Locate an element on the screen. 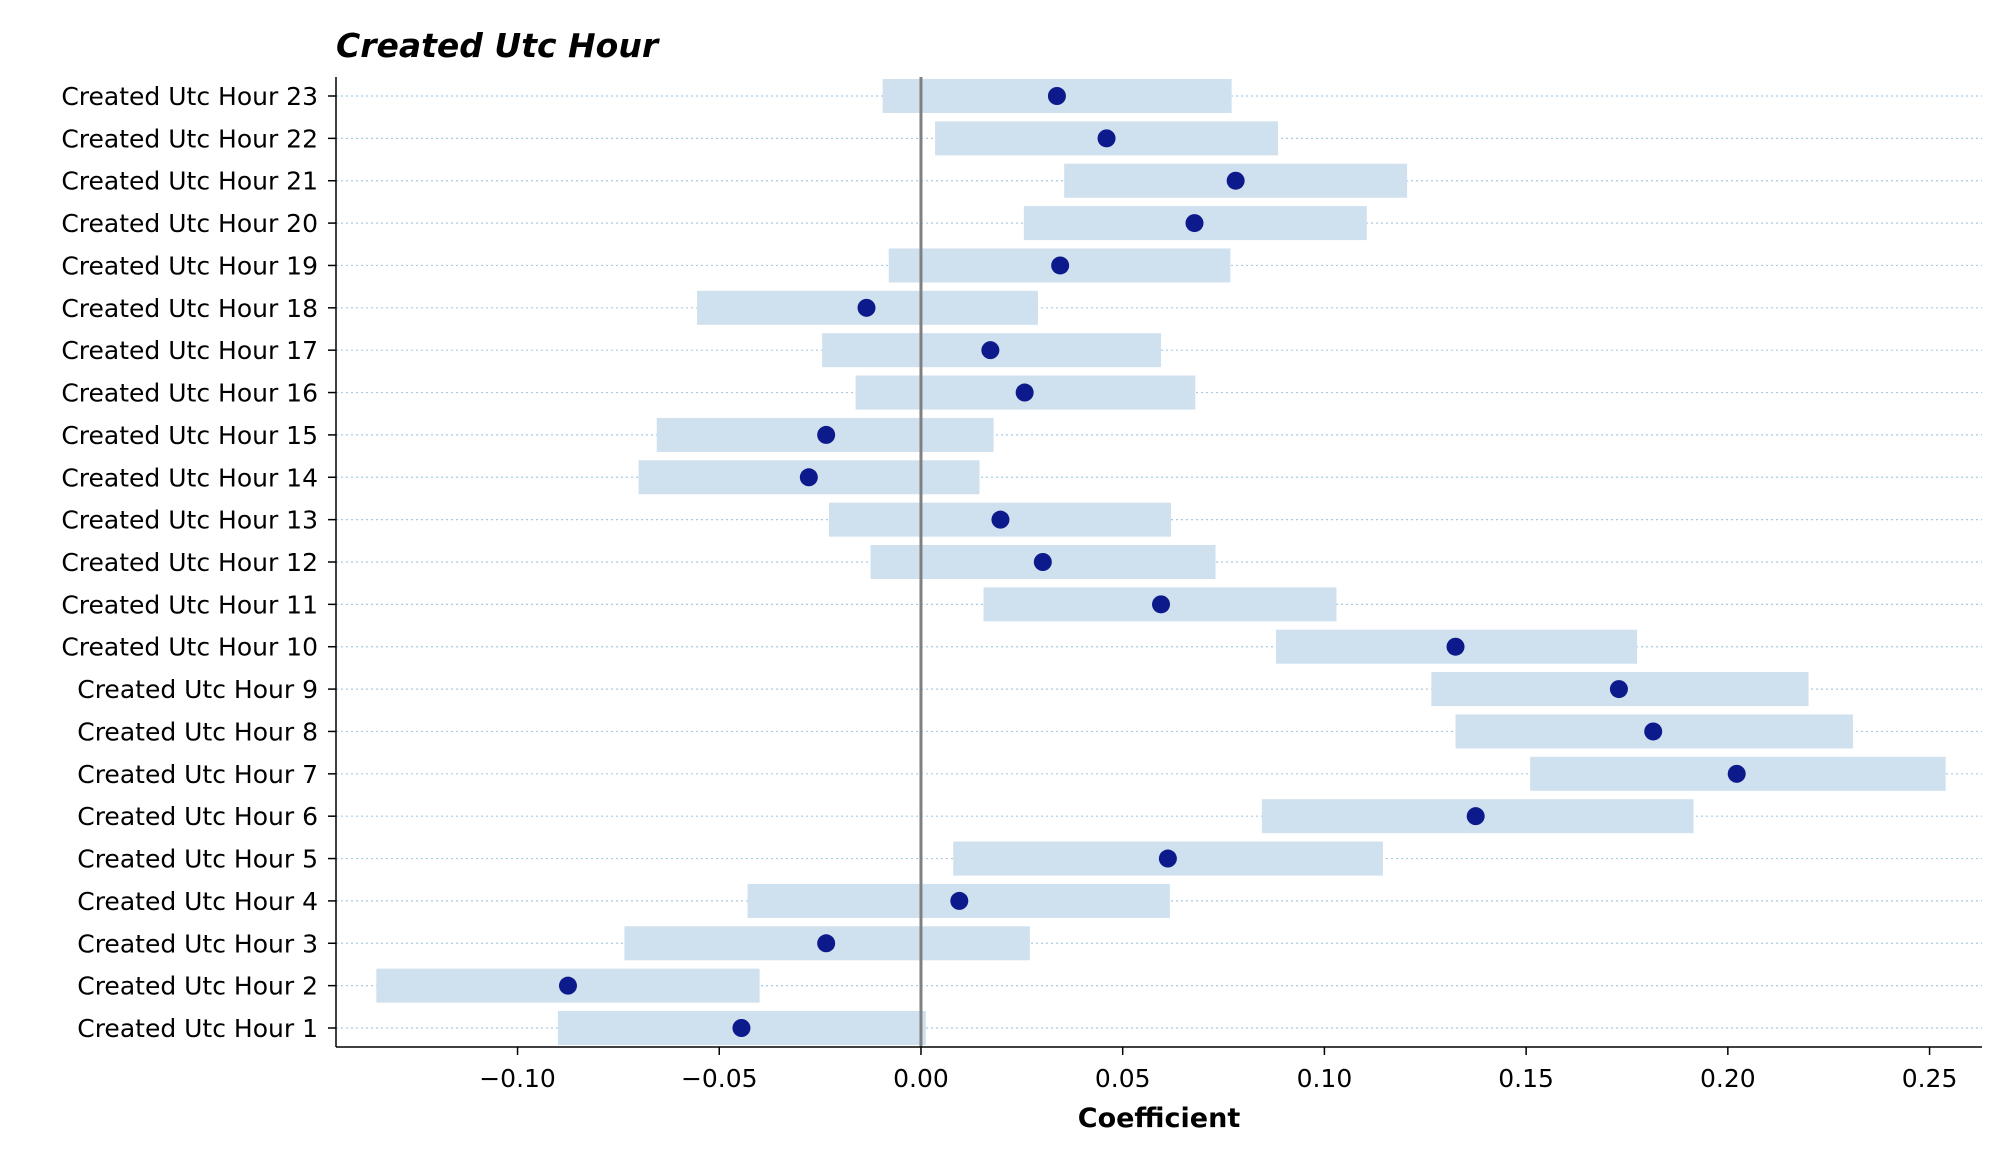 Image resolution: width=2000 pixels, height=1160 pixels. y-tick-label: Created Utc Hour 11 is located at coordinates (189, 604).